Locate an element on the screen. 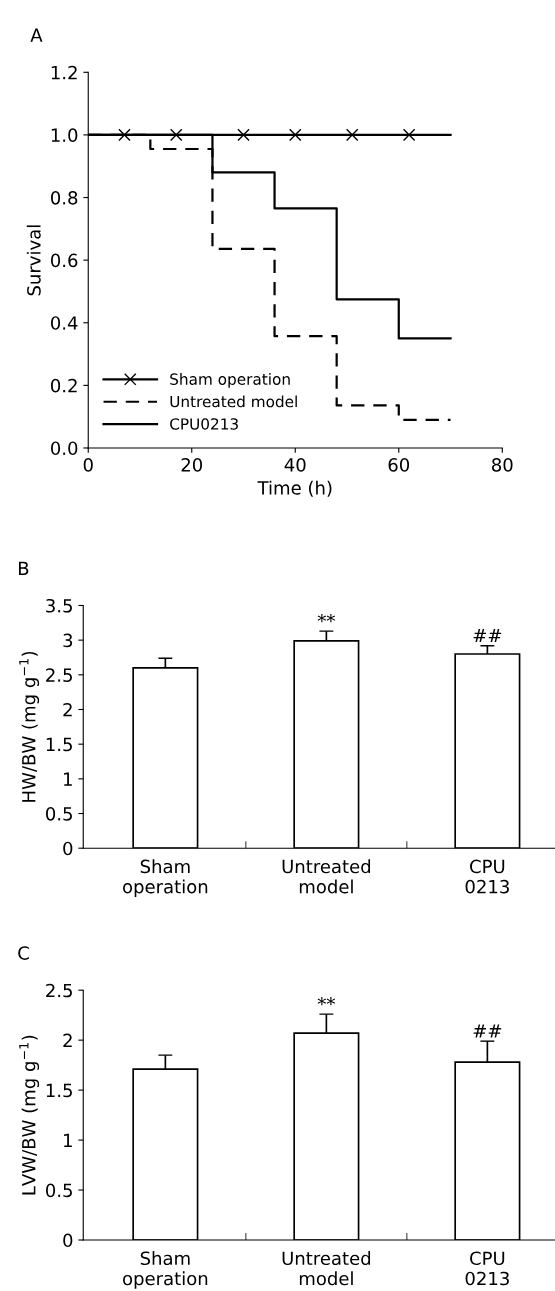 This screenshot has width=555, height=1291. x-tick-label: 20 is located at coordinates (192, 465).